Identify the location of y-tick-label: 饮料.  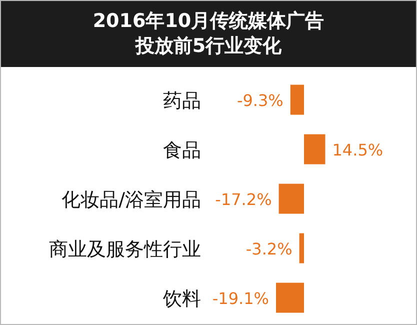
(181, 299).